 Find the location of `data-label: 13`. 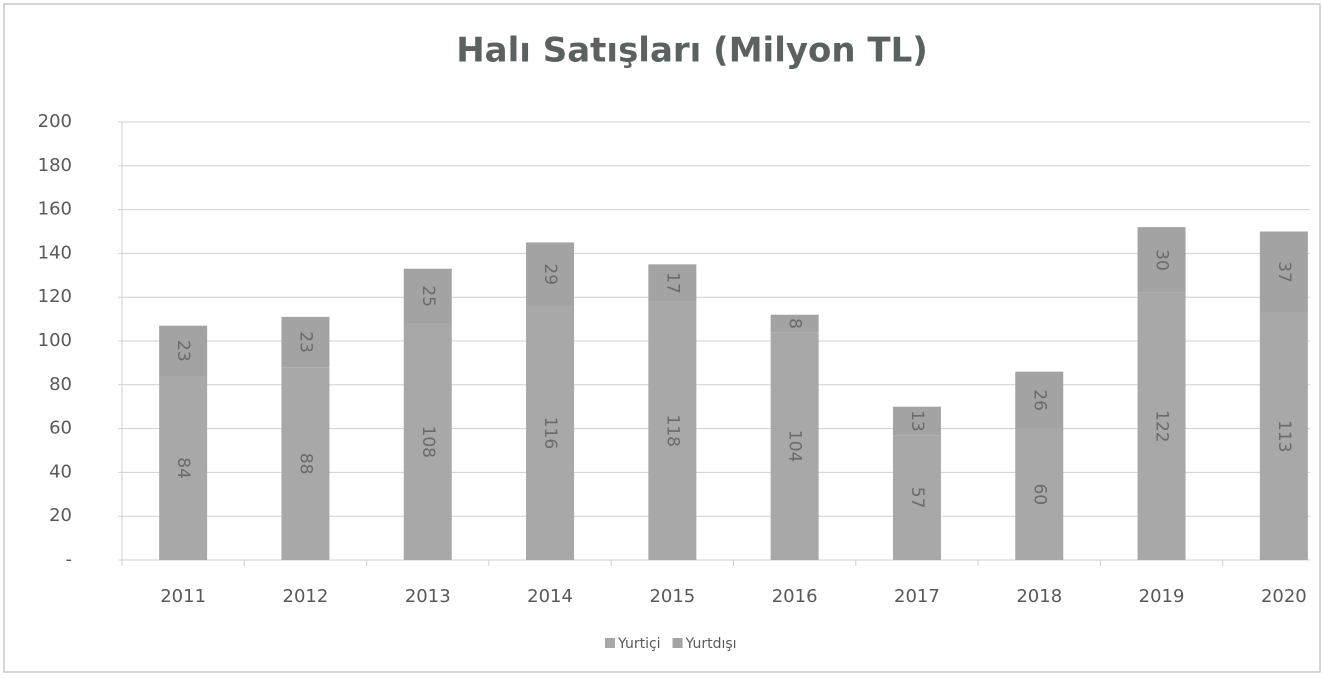

data-label: 13 is located at coordinates (917, 421).